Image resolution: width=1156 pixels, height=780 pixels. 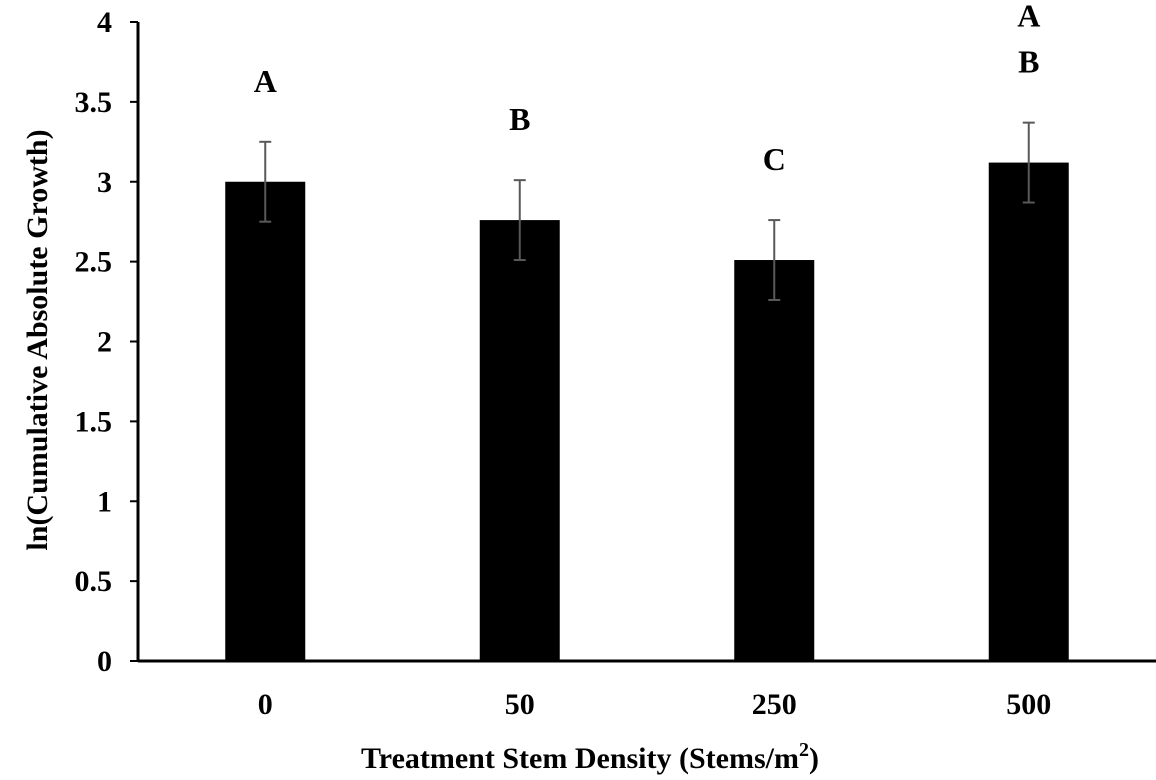 I want to click on y-axis-ticks: 0 0.5 1 1.5 2 2.5 3 3.5 4, so click(x=106, y=342).